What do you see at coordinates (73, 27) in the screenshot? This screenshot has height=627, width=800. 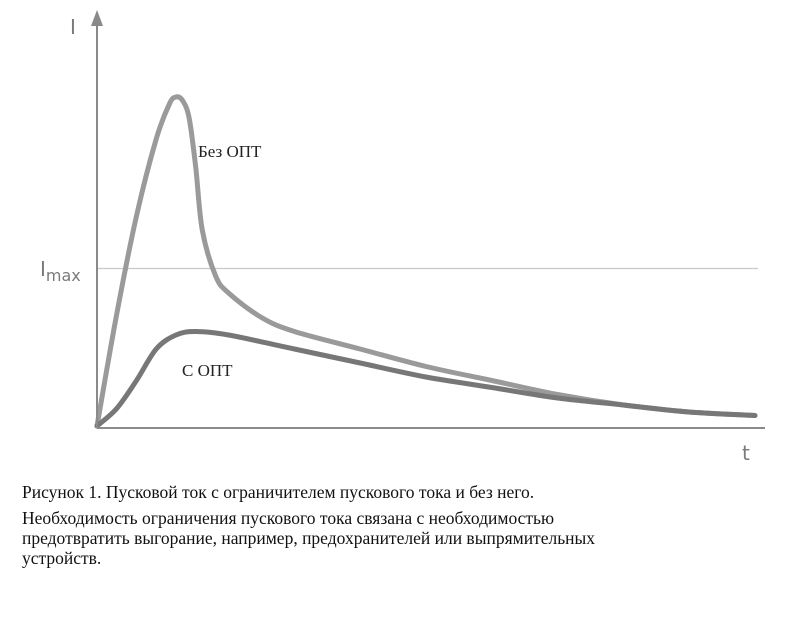 I see `y-axis-label: I` at bounding box center [73, 27].